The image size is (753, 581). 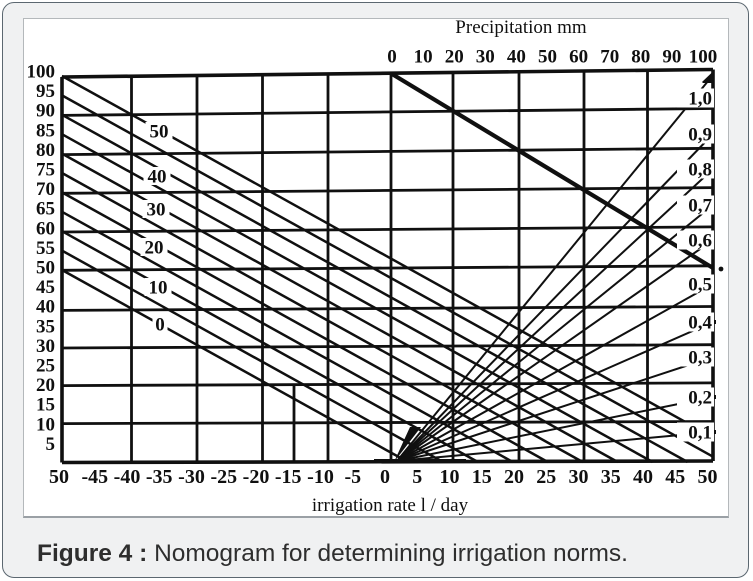 What do you see at coordinates (256, 477) in the screenshot?
I see `svg-text: -20` at bounding box center [256, 477].